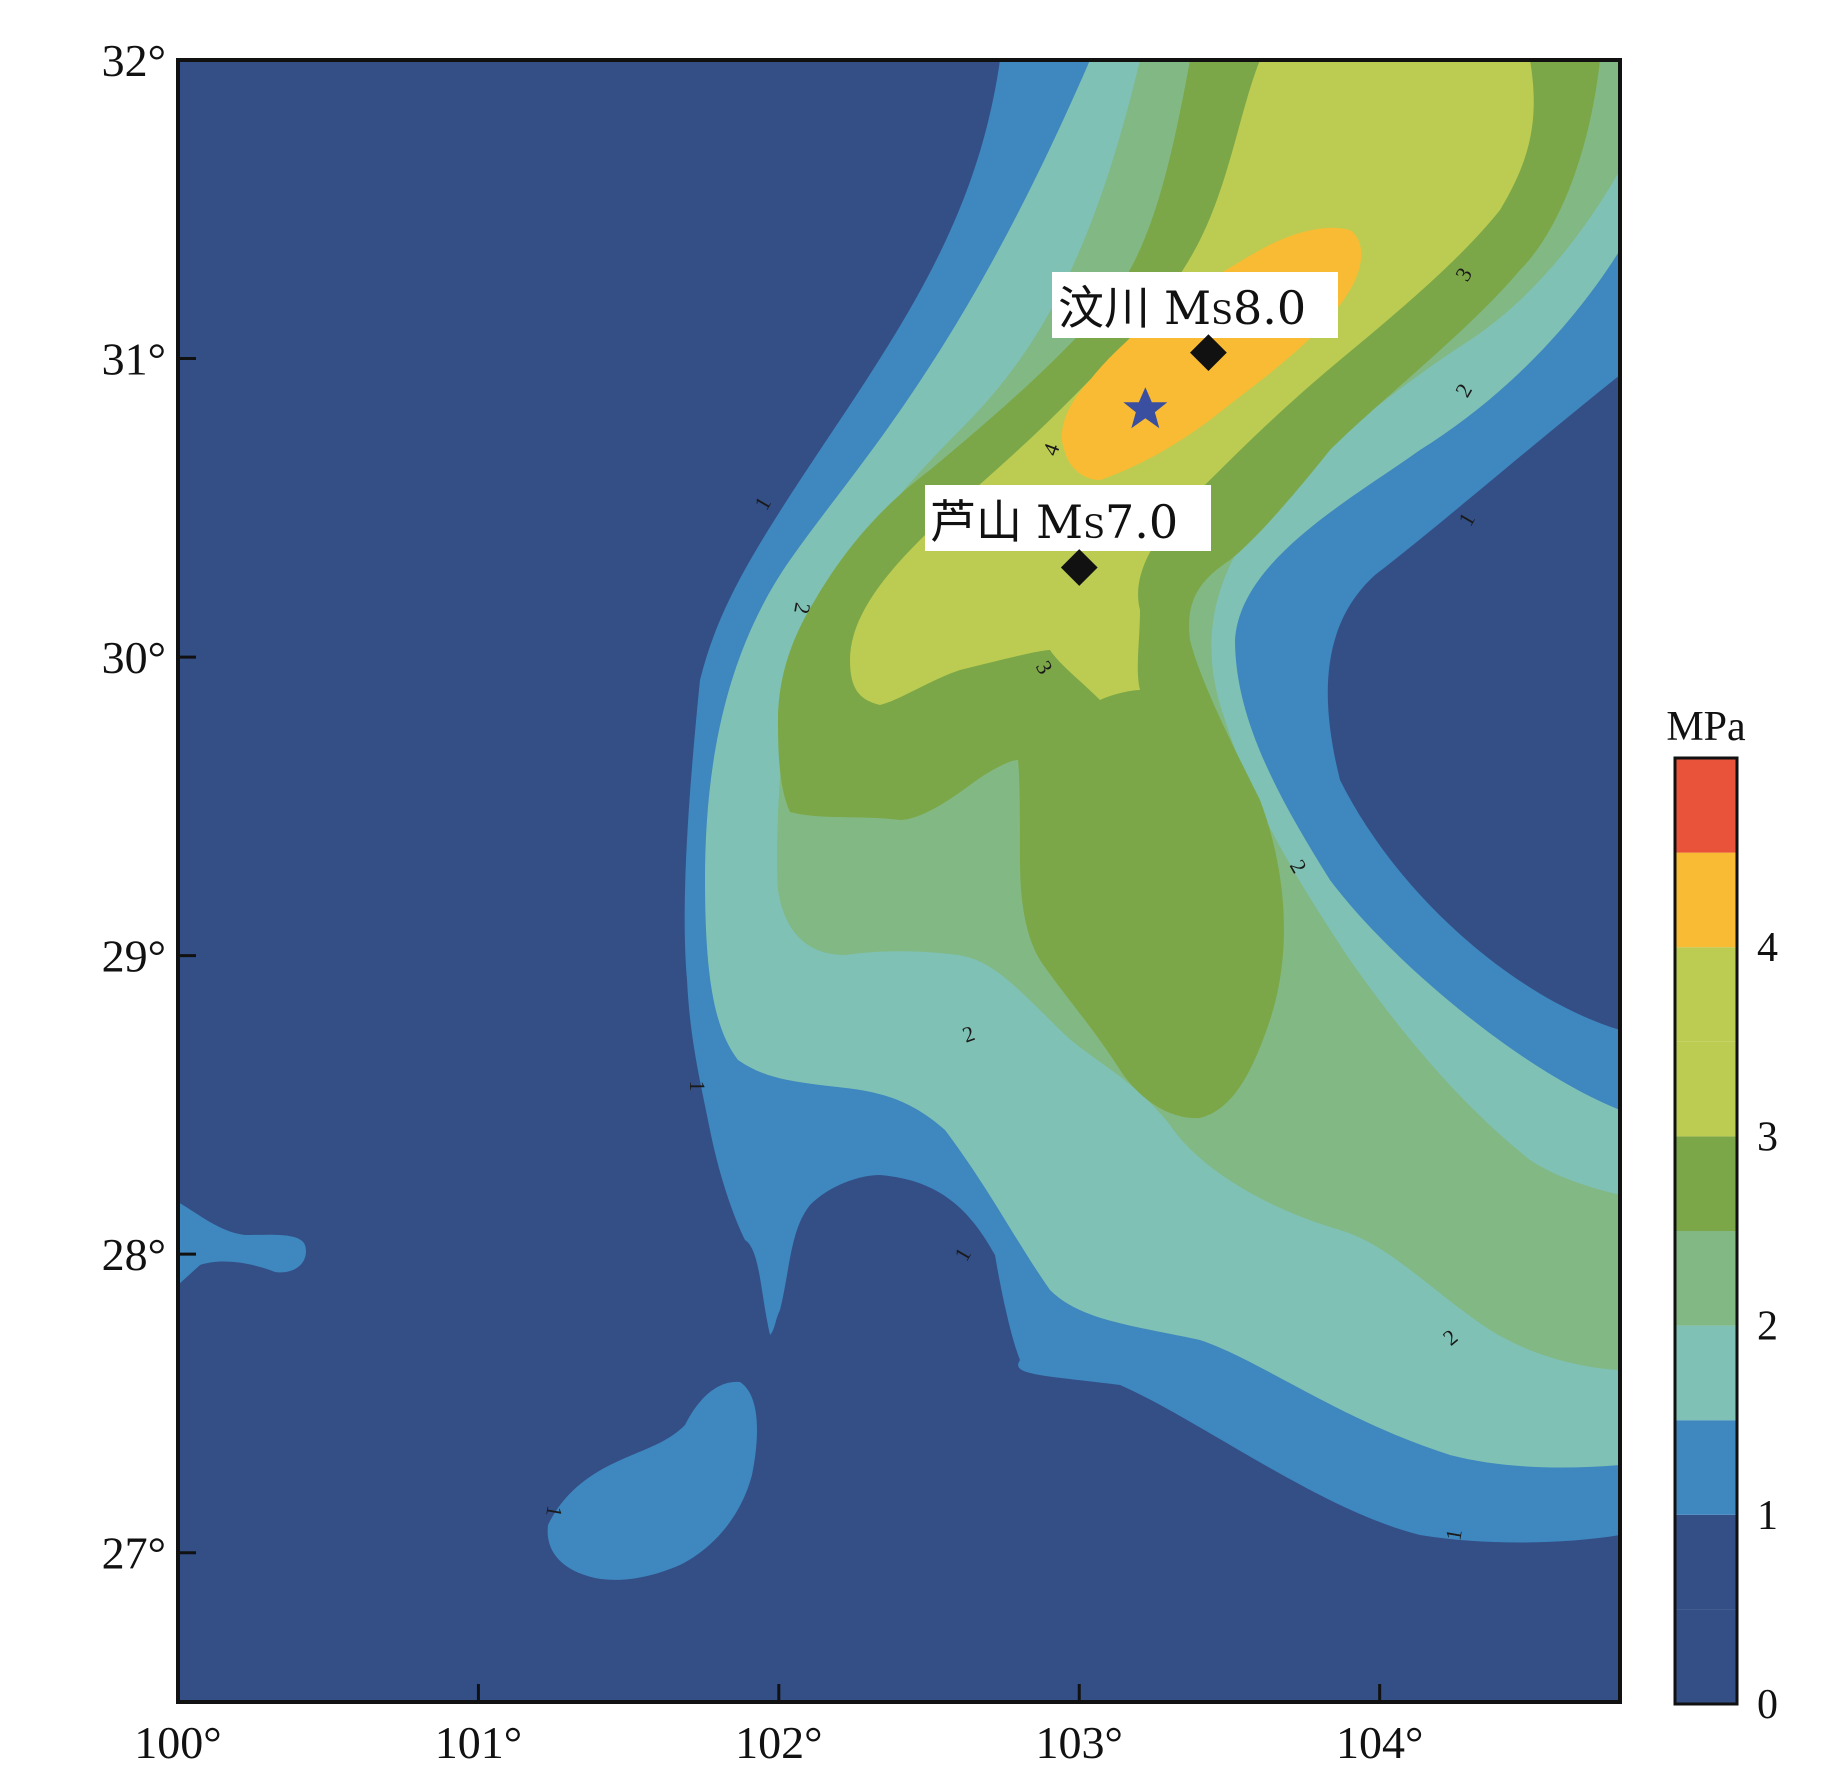 This screenshot has width=1843, height=1772. Describe the element at coordinates (149, 807) in the screenshot. I see `y-axis: 32° 31° 30° 29° 28° 27°` at that location.